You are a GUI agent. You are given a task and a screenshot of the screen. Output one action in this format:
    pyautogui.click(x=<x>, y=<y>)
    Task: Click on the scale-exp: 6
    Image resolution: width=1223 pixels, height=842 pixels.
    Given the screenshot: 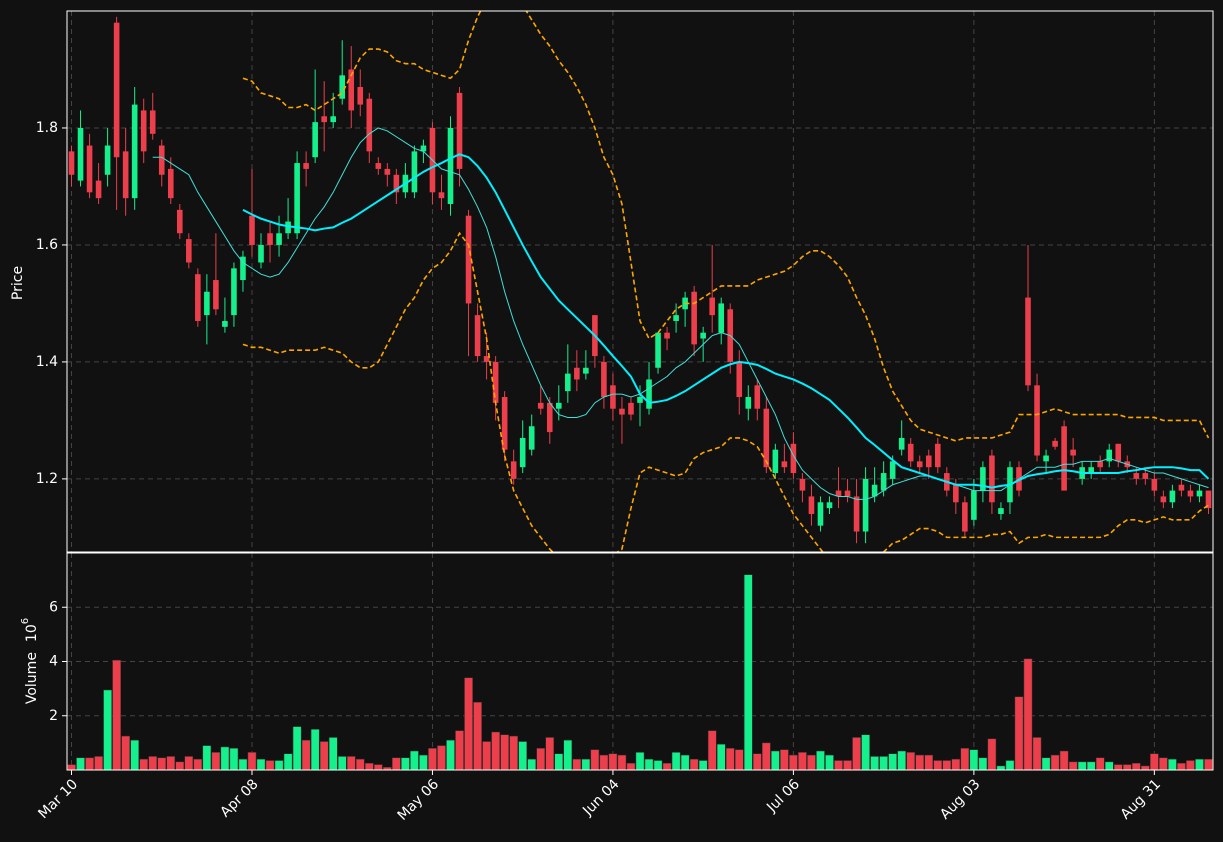 What is the action you would take?
    pyautogui.click(x=25, y=621)
    